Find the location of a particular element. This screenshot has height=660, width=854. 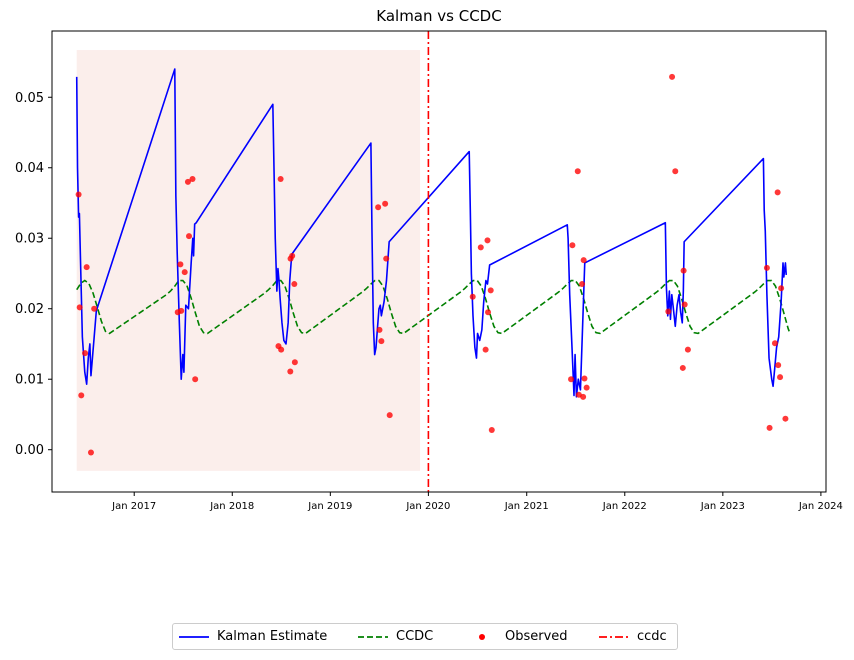

y-tick-label: 0.04 is located at coordinates (29, 168).